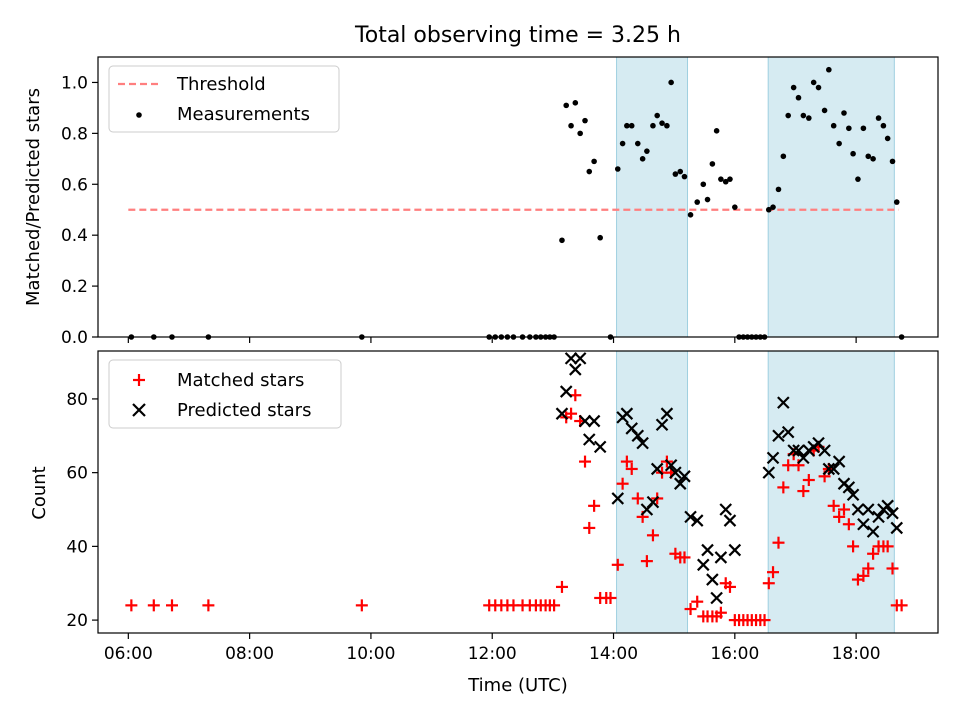 This screenshot has width=960, height=720. What do you see at coordinates (492, 340) in the screenshot?
I see `ratio-x-ticks` at bounding box center [492, 340].